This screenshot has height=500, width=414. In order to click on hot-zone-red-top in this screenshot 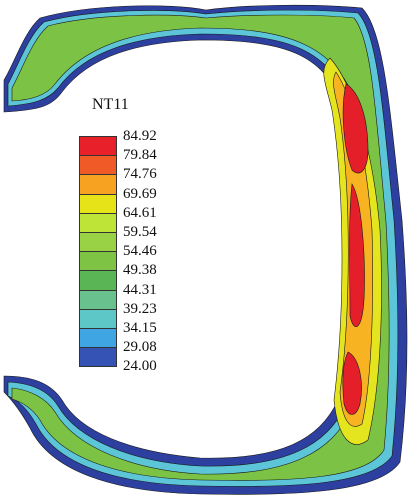, I will do `click(355, 128)`.